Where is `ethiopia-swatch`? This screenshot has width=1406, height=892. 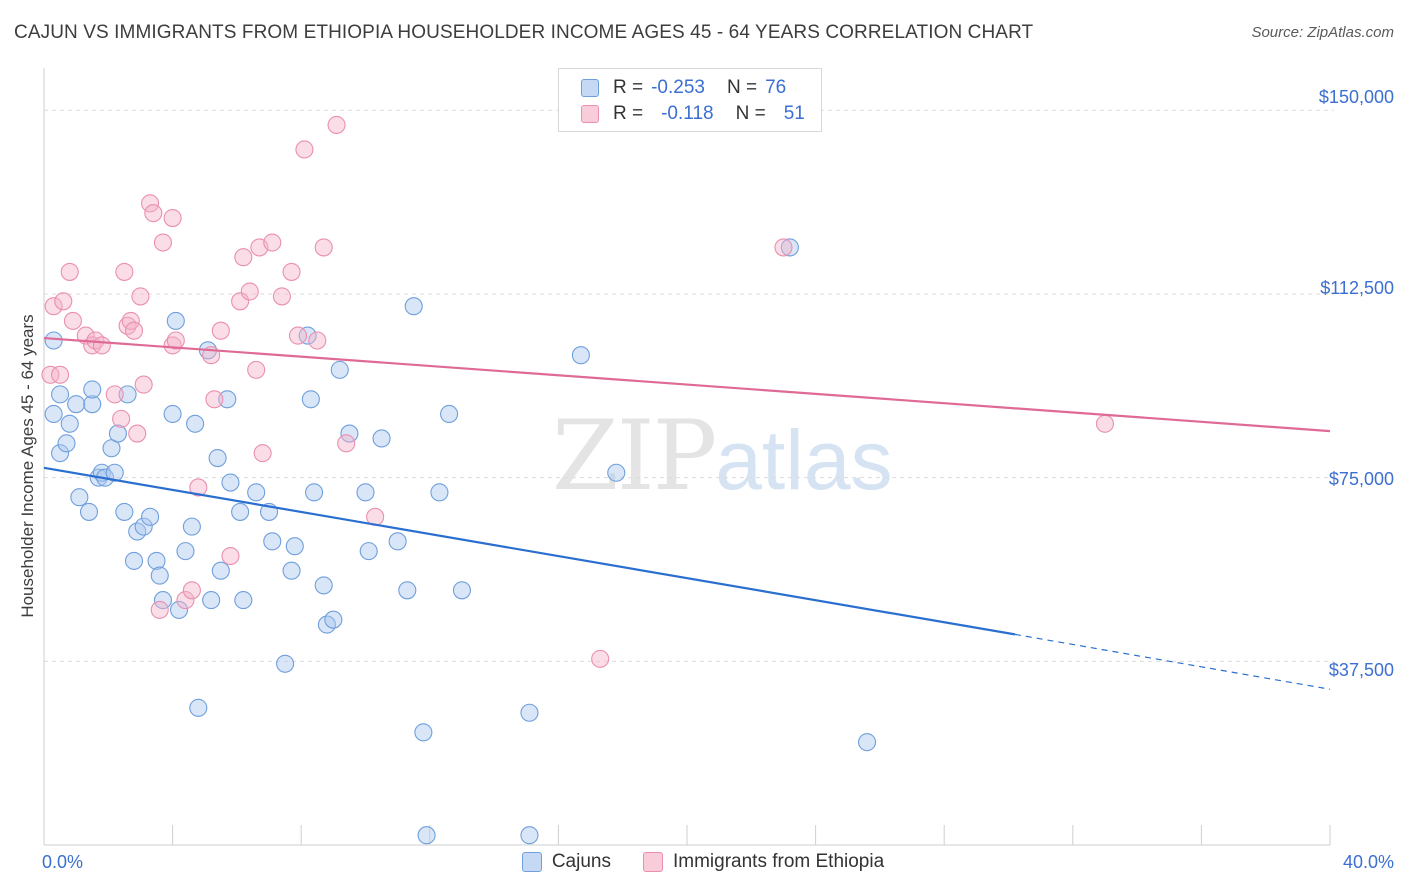 ethiopia-swatch is located at coordinates (652, 862).